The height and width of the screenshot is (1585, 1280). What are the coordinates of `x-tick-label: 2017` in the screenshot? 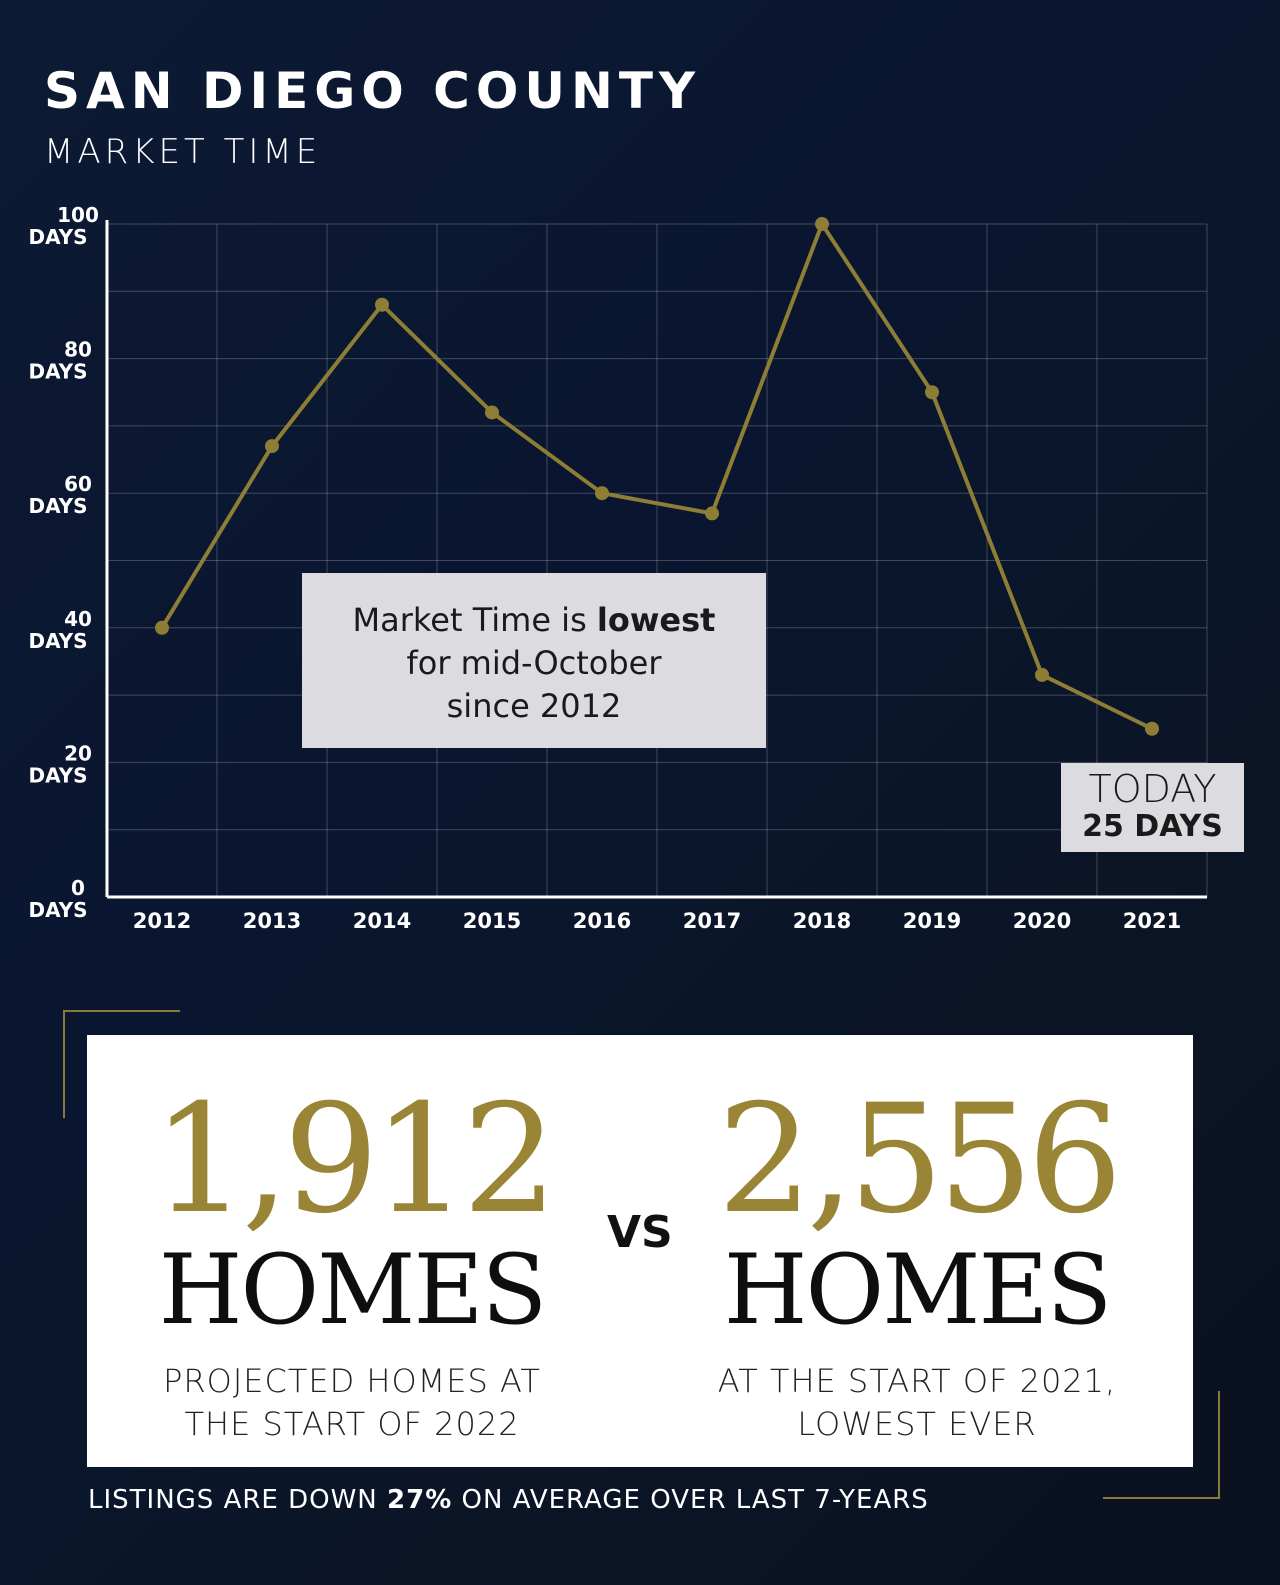 It's located at (712, 919).